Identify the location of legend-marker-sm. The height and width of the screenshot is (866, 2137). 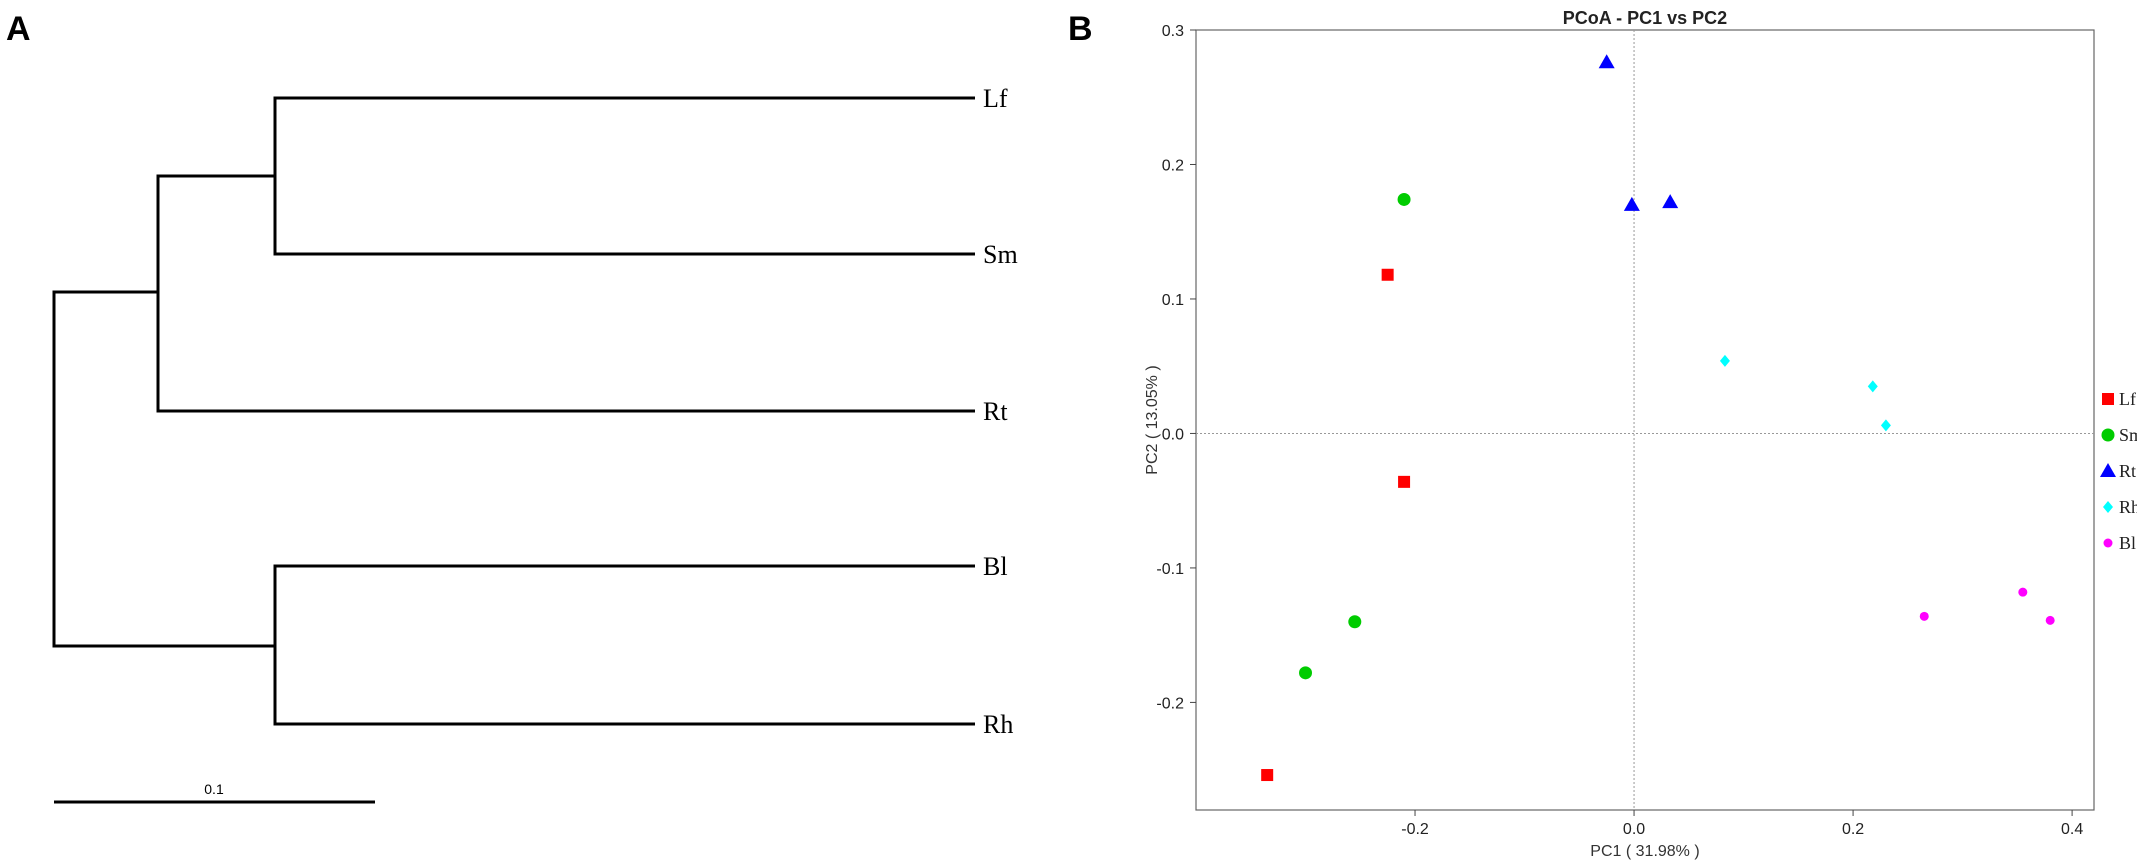
(2108, 435).